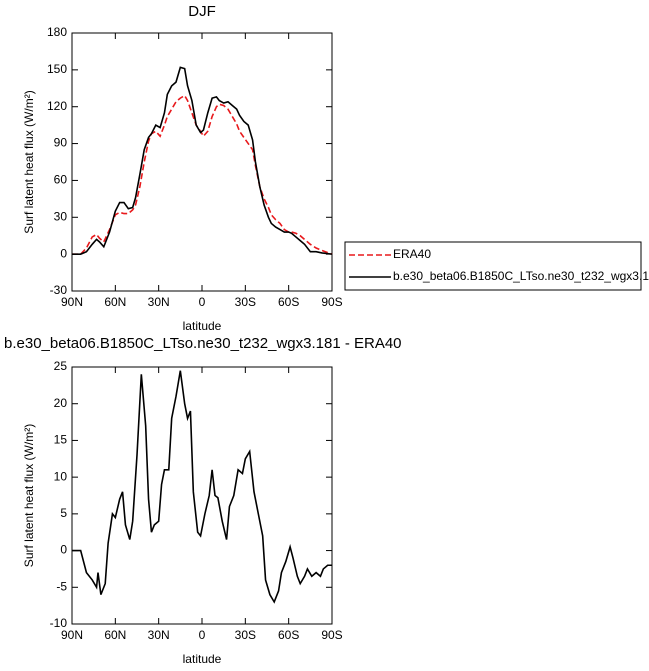  What do you see at coordinates (61, 366) in the screenshot?
I see `y-tick-label: 25` at bounding box center [61, 366].